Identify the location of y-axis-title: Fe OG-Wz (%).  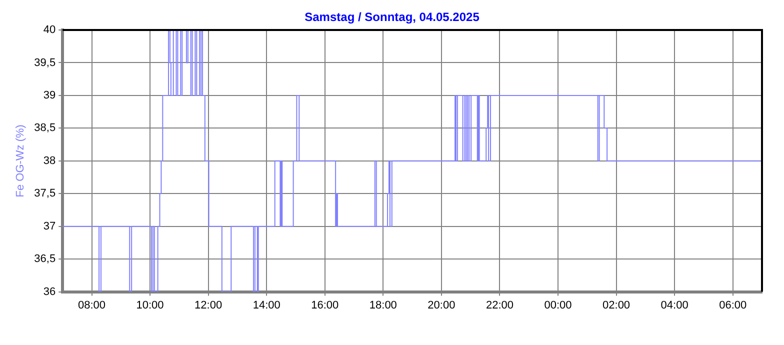
(20, 161).